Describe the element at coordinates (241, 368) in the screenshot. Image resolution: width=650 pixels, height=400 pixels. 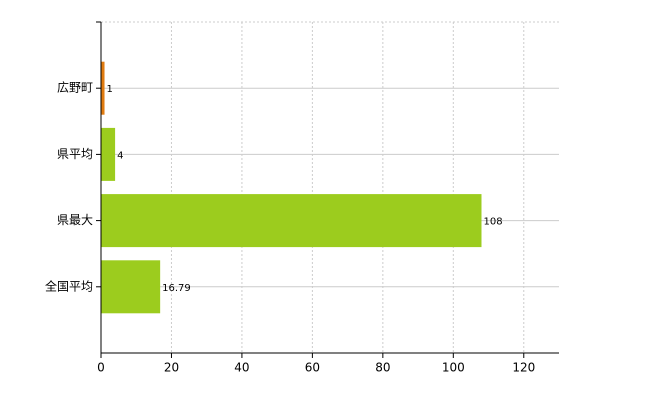
I see `x-tick-label: 40` at that location.